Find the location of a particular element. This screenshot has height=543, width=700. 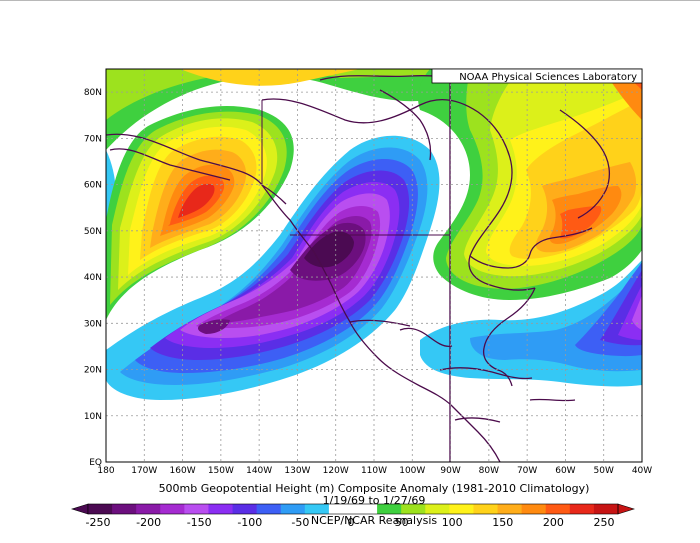

lon-tick-label: 110W is located at coordinates (374, 471).